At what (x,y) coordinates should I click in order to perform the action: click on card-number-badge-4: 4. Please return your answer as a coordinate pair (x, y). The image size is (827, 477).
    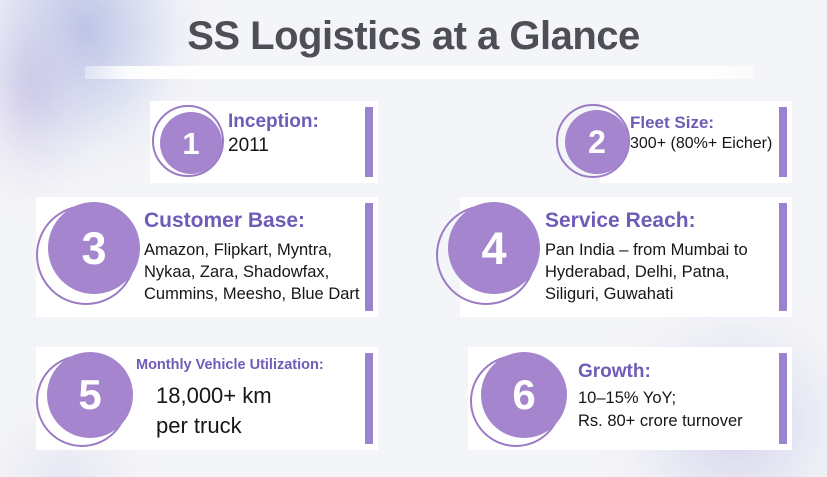
    Looking at the image, I should click on (490, 256).